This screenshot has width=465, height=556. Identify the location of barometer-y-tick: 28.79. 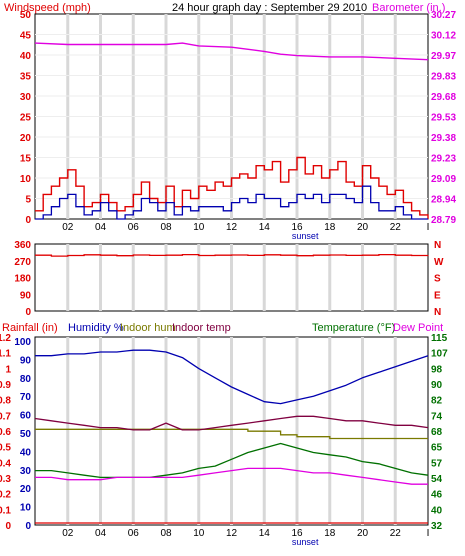
(443, 220).